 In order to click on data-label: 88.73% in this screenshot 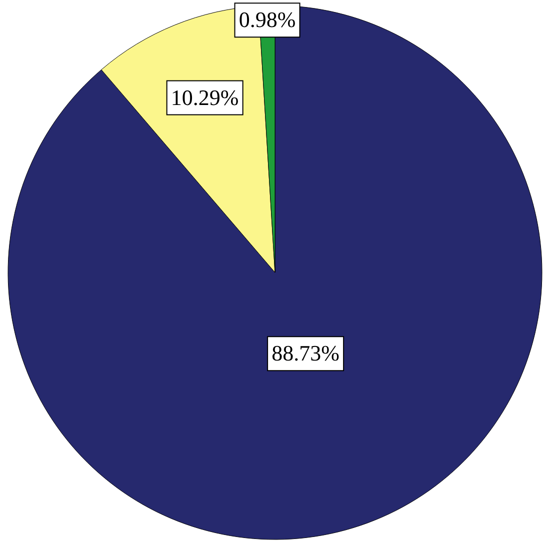, I will do `click(306, 353)`.